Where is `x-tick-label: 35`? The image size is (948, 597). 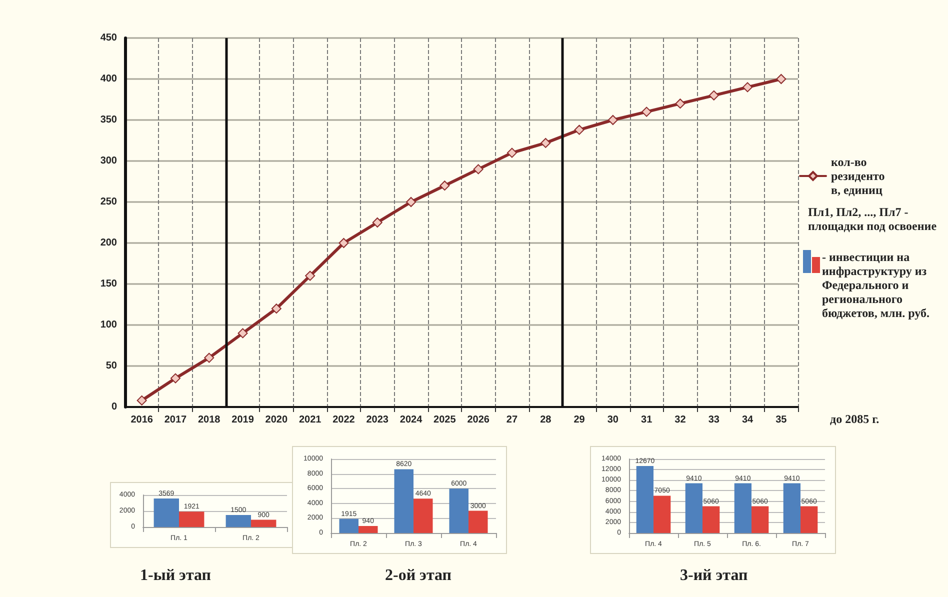 x-tick-label: 35 is located at coordinates (782, 420).